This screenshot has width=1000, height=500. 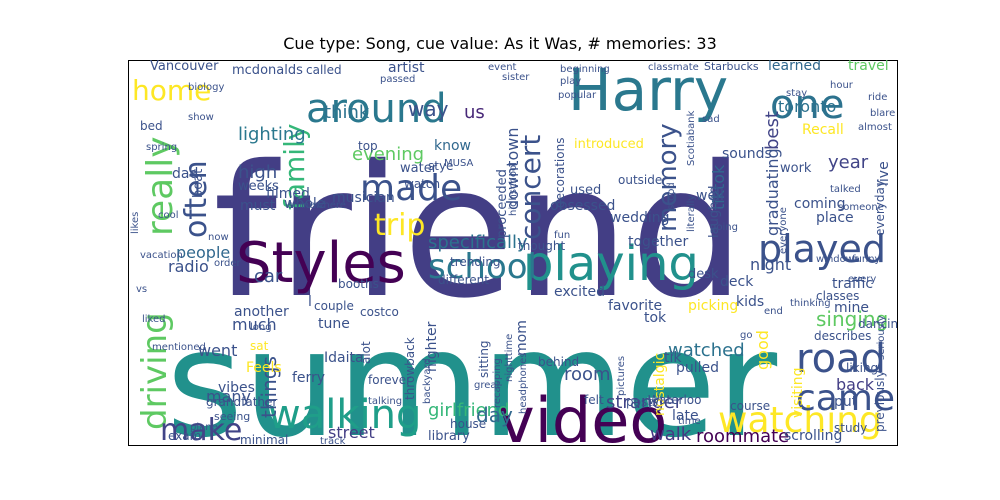 I want to click on word-good: good, so click(x=762, y=350).